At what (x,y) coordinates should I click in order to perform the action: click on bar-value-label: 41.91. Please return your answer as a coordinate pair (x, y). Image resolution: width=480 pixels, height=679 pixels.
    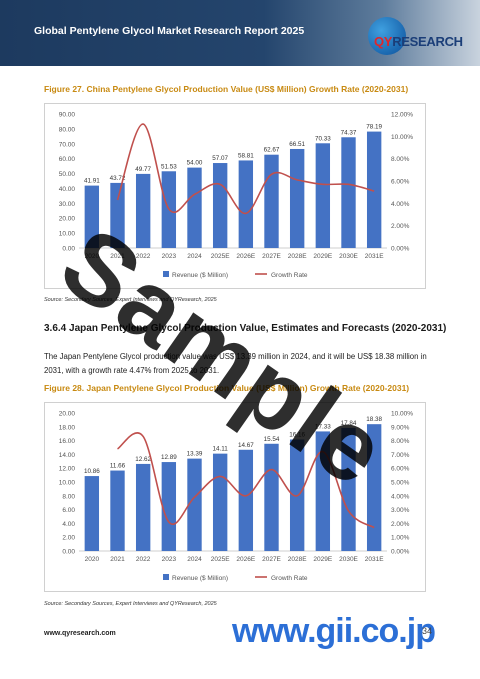
    Looking at the image, I should click on (92, 181).